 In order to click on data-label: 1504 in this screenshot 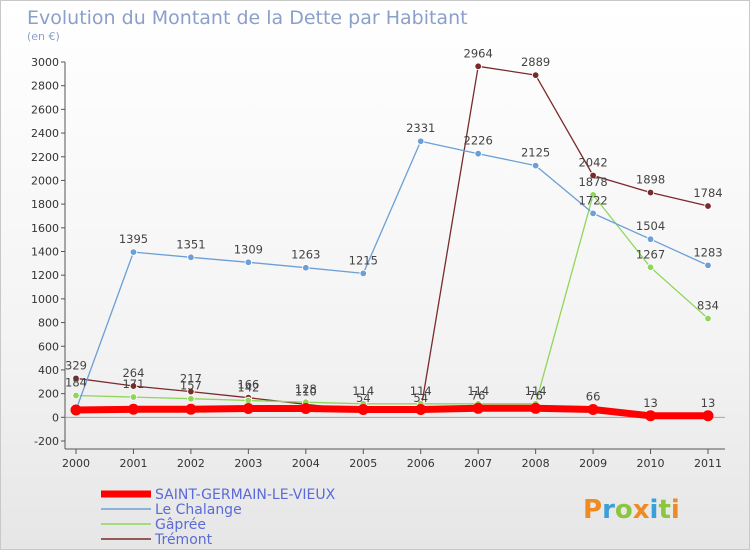, I will do `click(650, 226)`.